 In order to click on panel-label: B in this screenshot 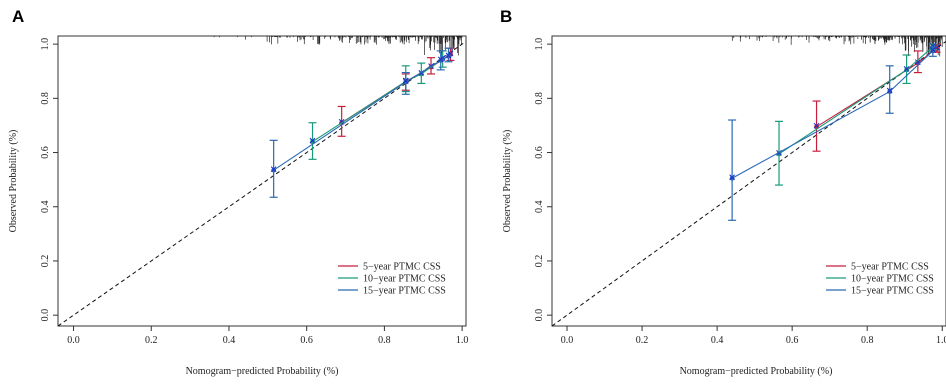, I will do `click(506, 16)`.